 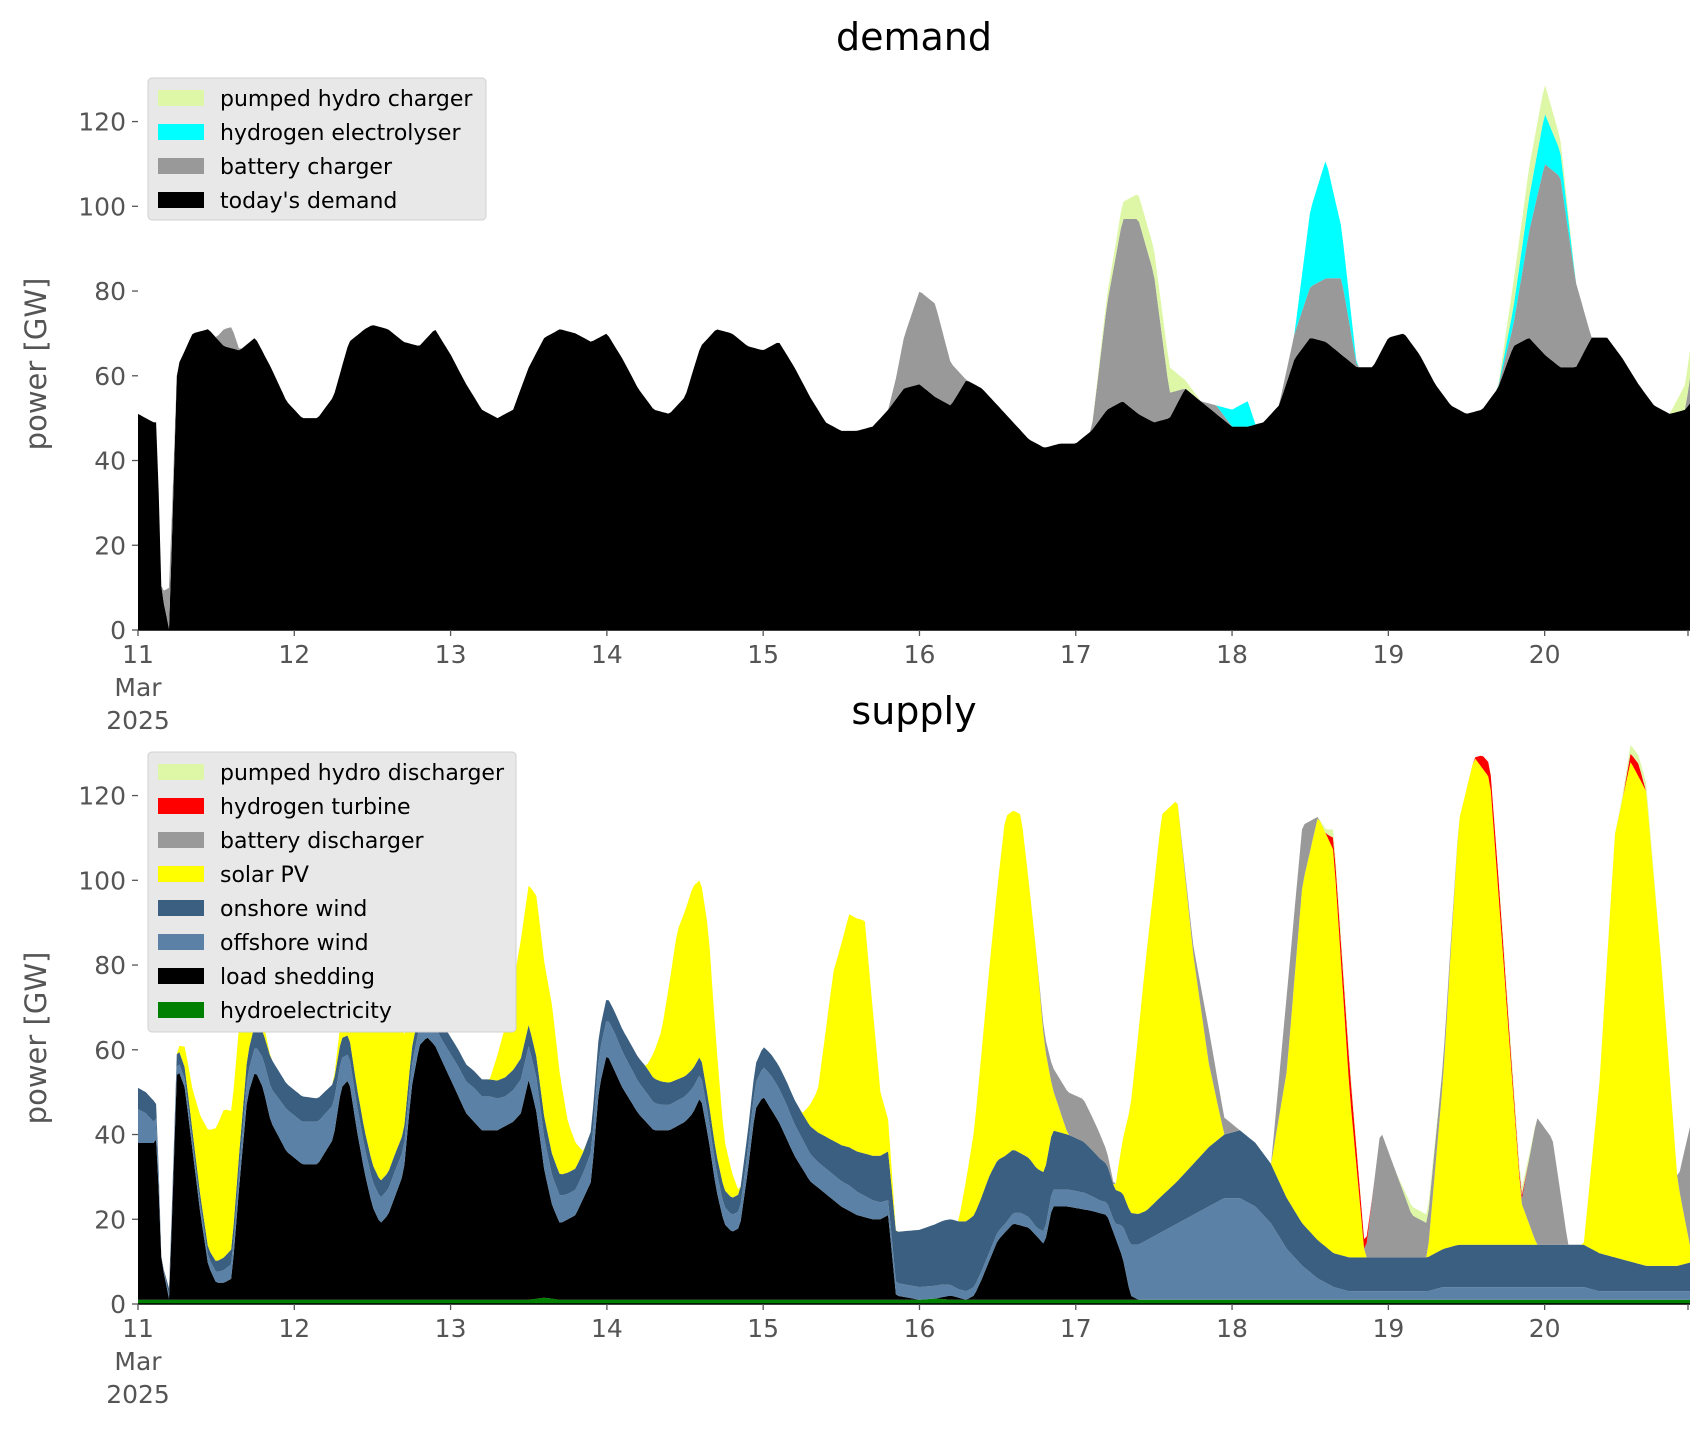 What do you see at coordinates (362, 773) in the screenshot?
I see `legend-label: pumped hydro discharger` at bounding box center [362, 773].